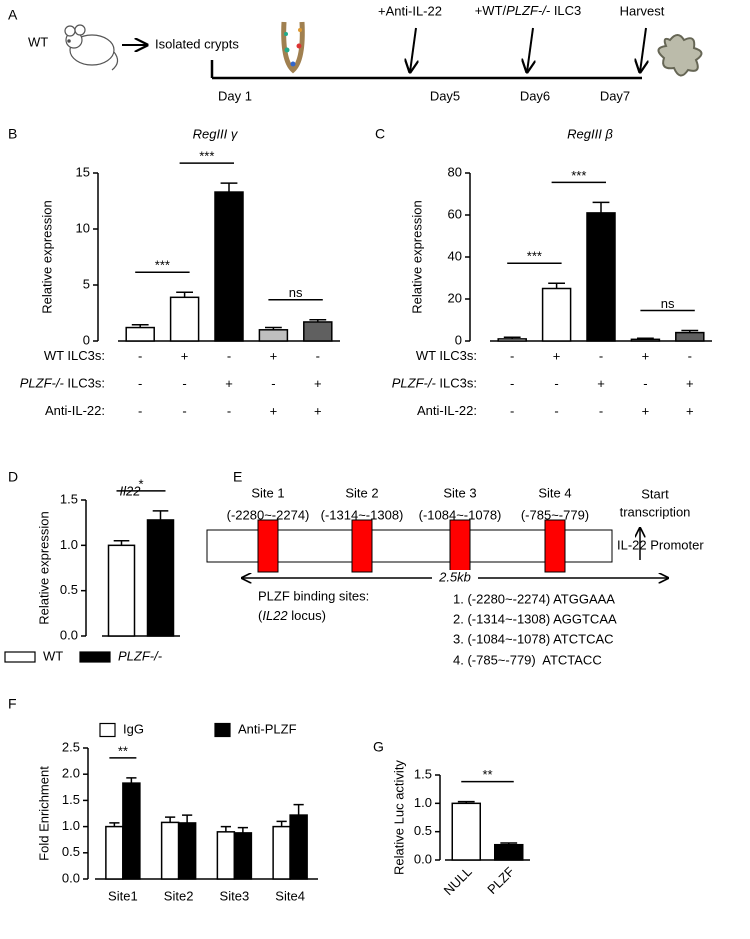 The width and height of the screenshot is (750, 939). Describe the element at coordinates (123, 895) in the screenshot. I see `x-tick-label: Site1` at that location.